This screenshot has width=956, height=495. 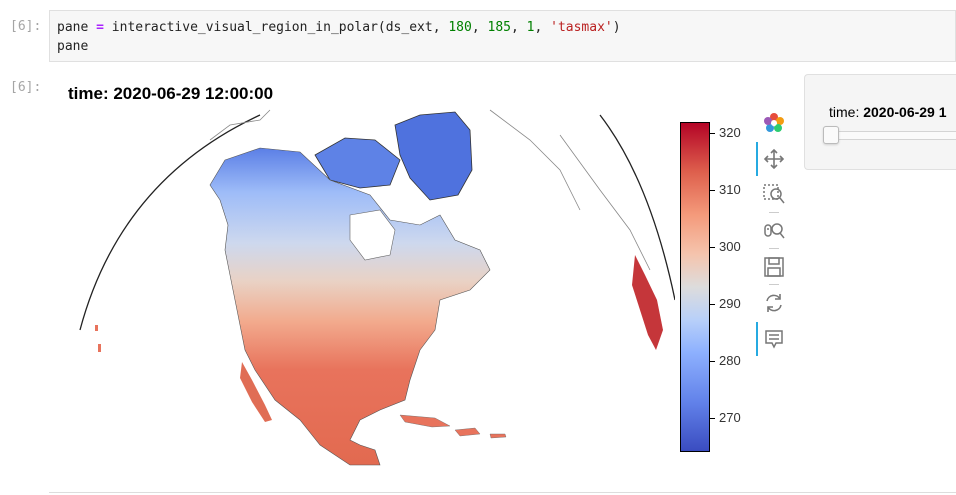 I want to click on cell-bottom-border, so click(x=502, y=492).